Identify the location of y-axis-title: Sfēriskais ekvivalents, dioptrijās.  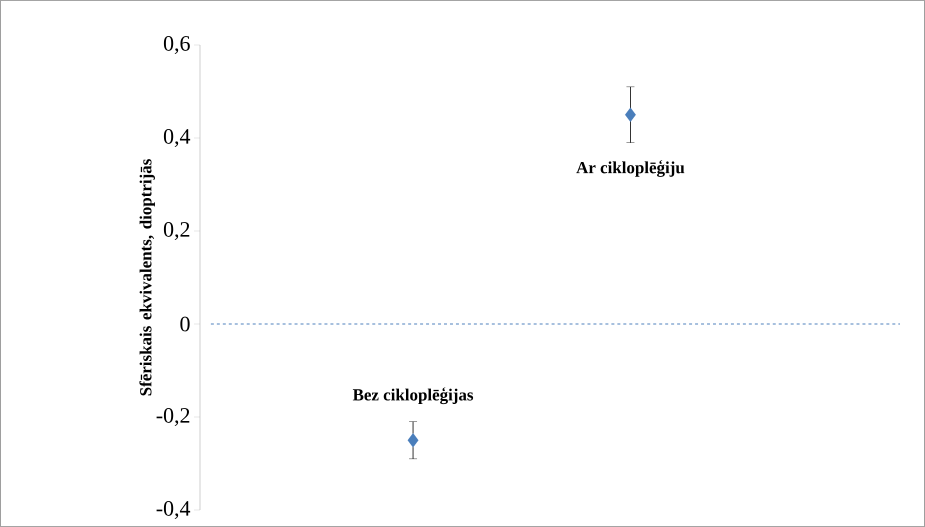
(147, 277).